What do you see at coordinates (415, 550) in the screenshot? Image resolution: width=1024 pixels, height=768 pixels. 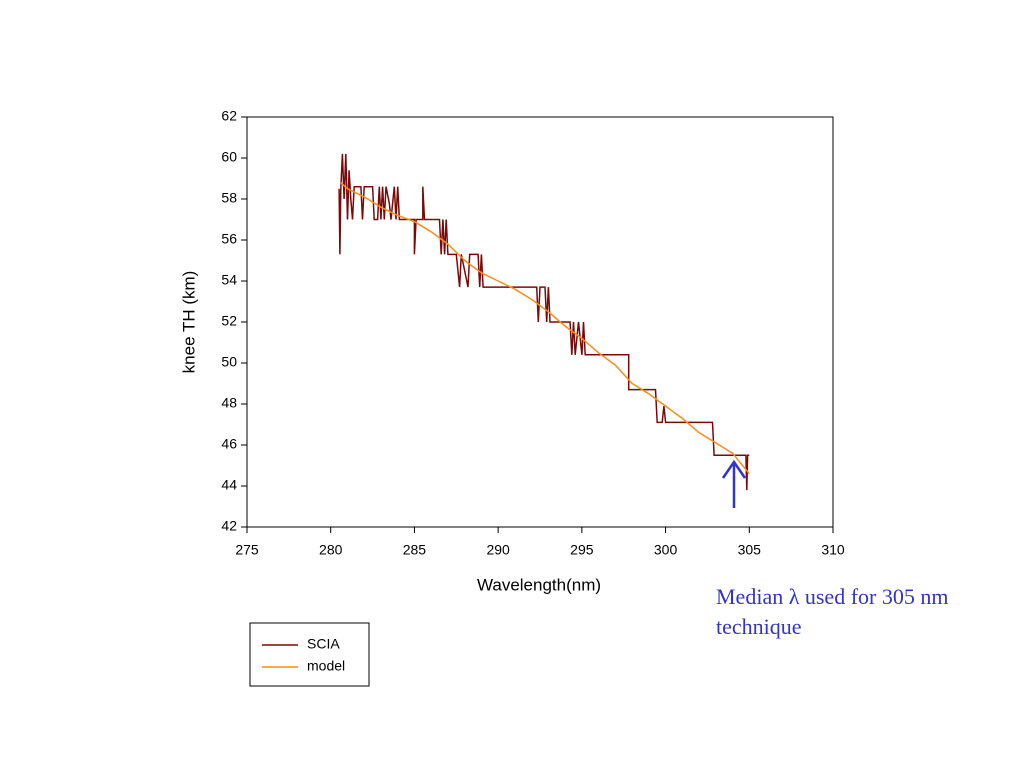 I see `x-tick-label: 285` at bounding box center [415, 550].